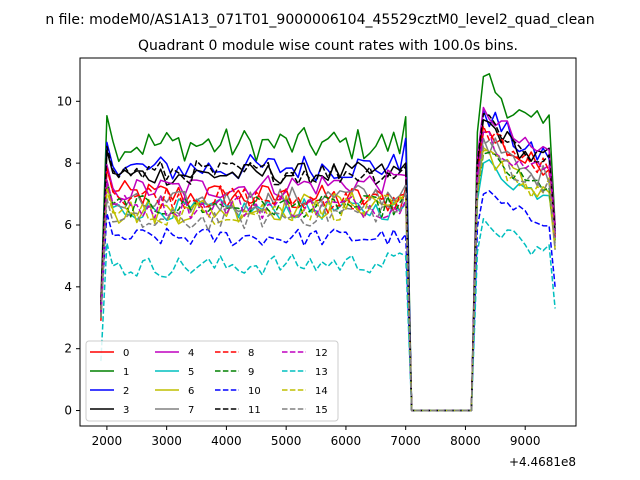  What do you see at coordinates (126, 372) in the screenshot?
I see `legend-label-1: 1` at bounding box center [126, 372].